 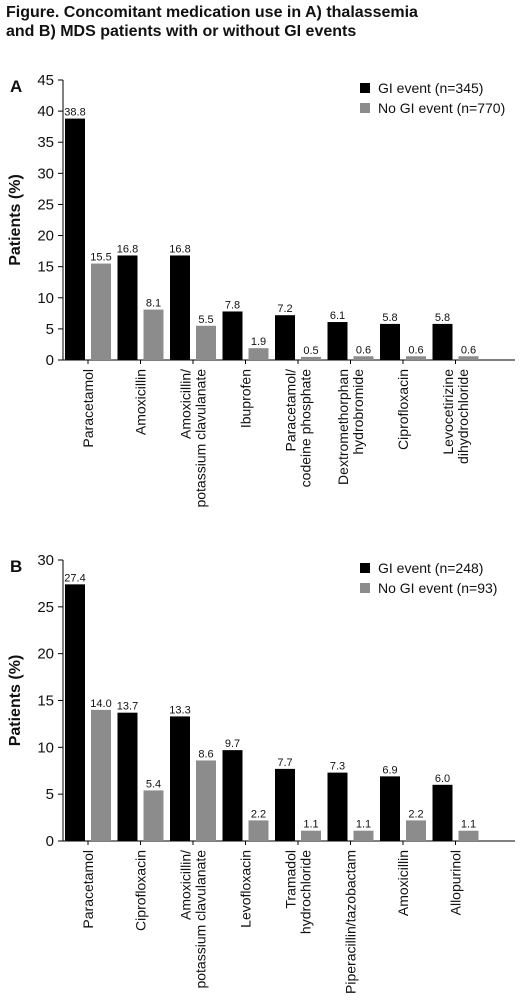 I want to click on panel-a-category-label-line: Amoxicillin, so click(x=141, y=402).